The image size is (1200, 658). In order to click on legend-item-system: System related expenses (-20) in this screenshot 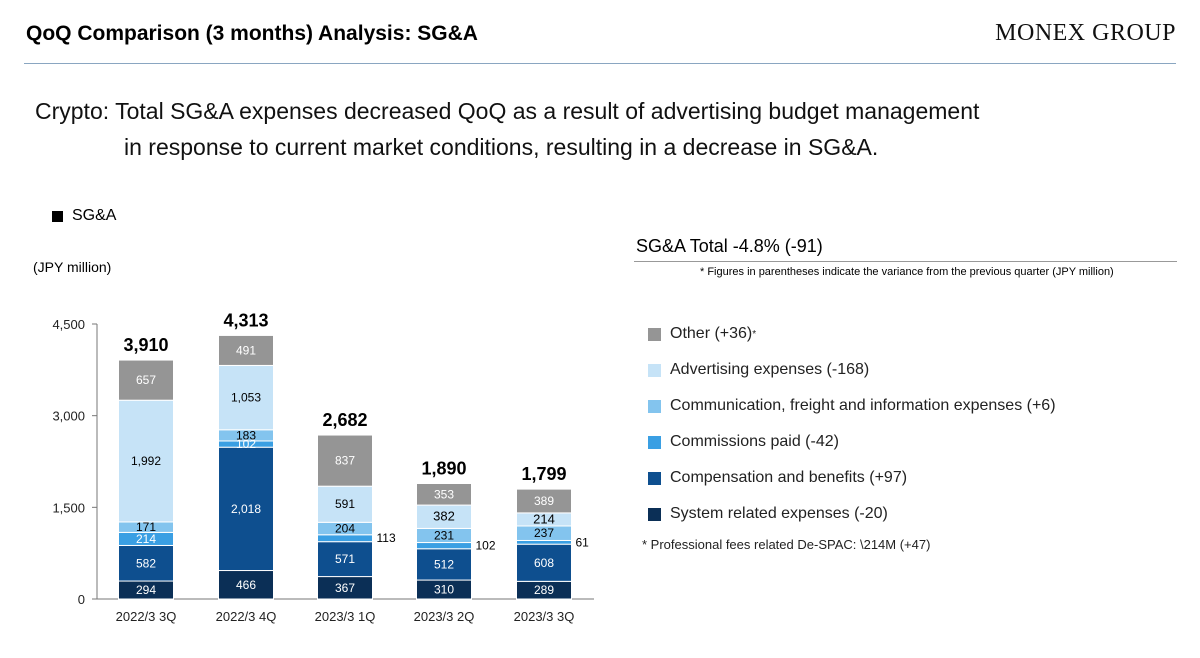, I will do `click(852, 514)`.